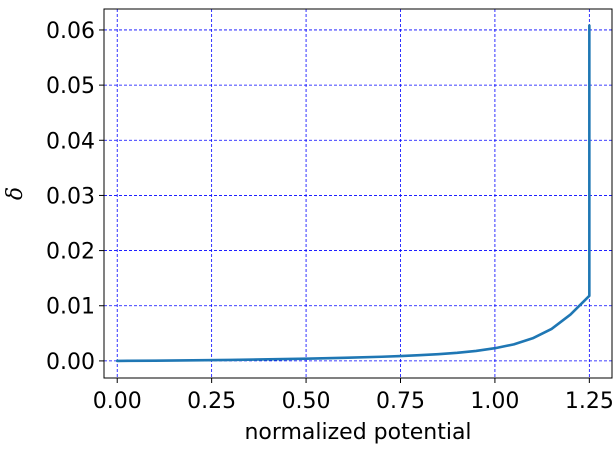  What do you see at coordinates (357, 432) in the screenshot?
I see `x-axis-label: normalized potential` at bounding box center [357, 432].